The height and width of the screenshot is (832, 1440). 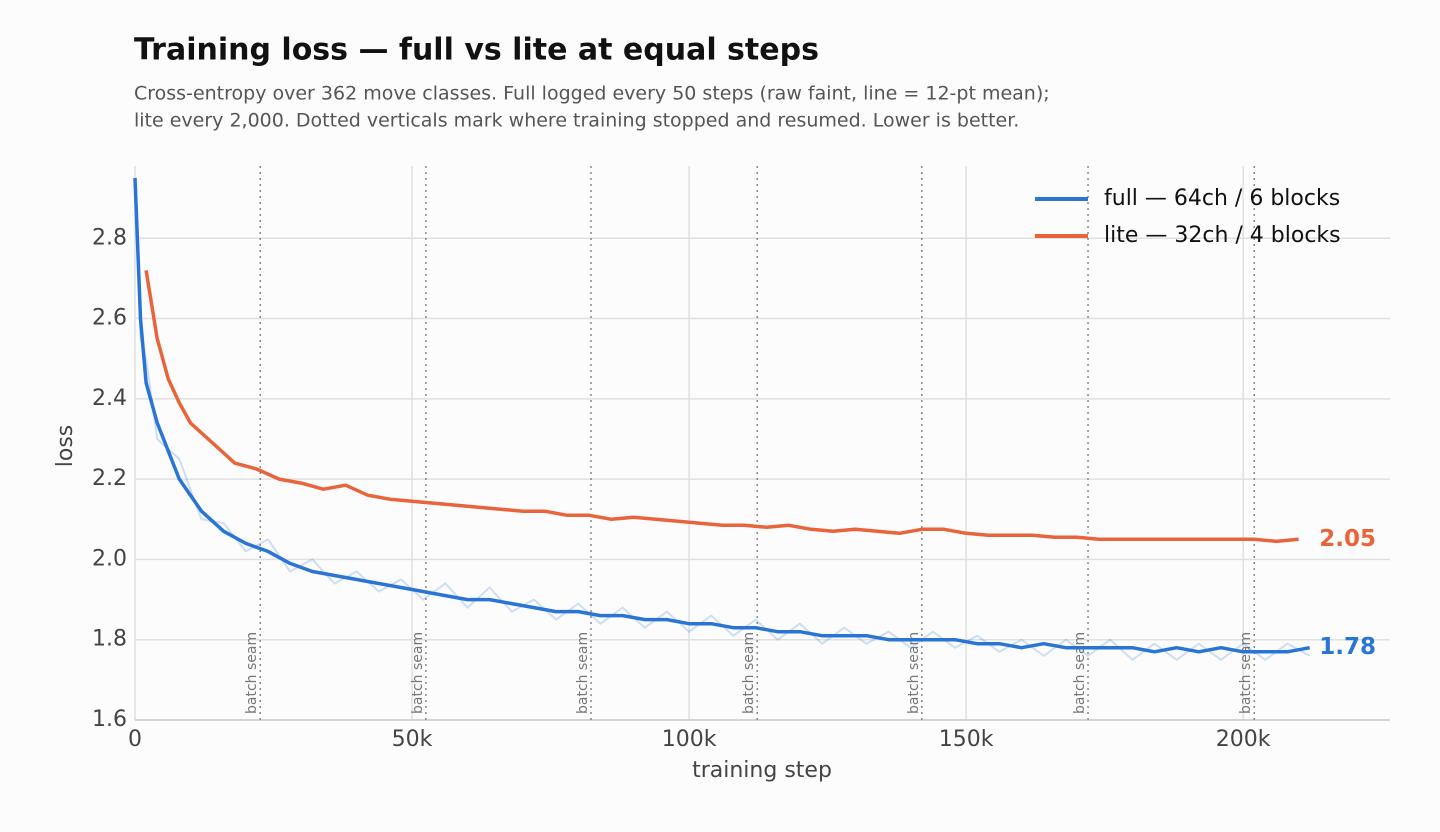 What do you see at coordinates (109, 639) in the screenshot?
I see `y-tick-label: 1.8` at bounding box center [109, 639].